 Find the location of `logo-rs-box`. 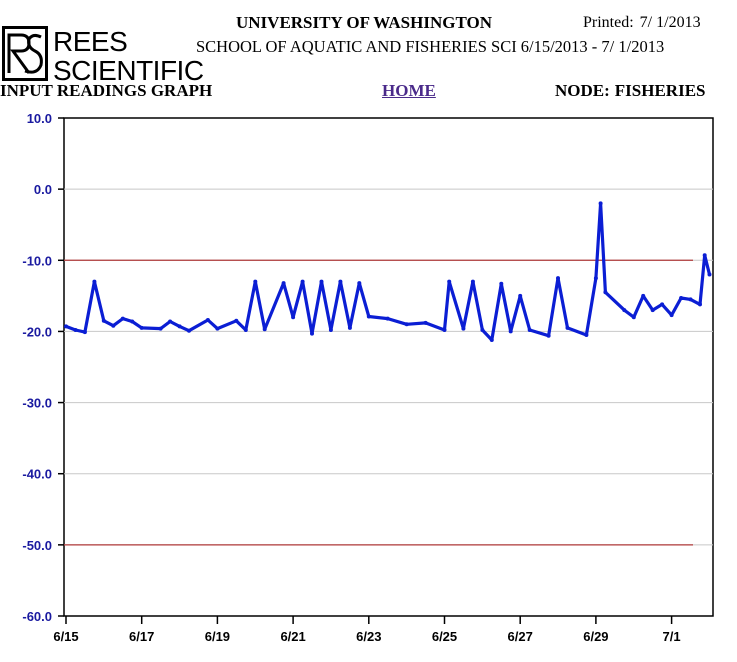

logo-rs-box is located at coordinates (25, 53).